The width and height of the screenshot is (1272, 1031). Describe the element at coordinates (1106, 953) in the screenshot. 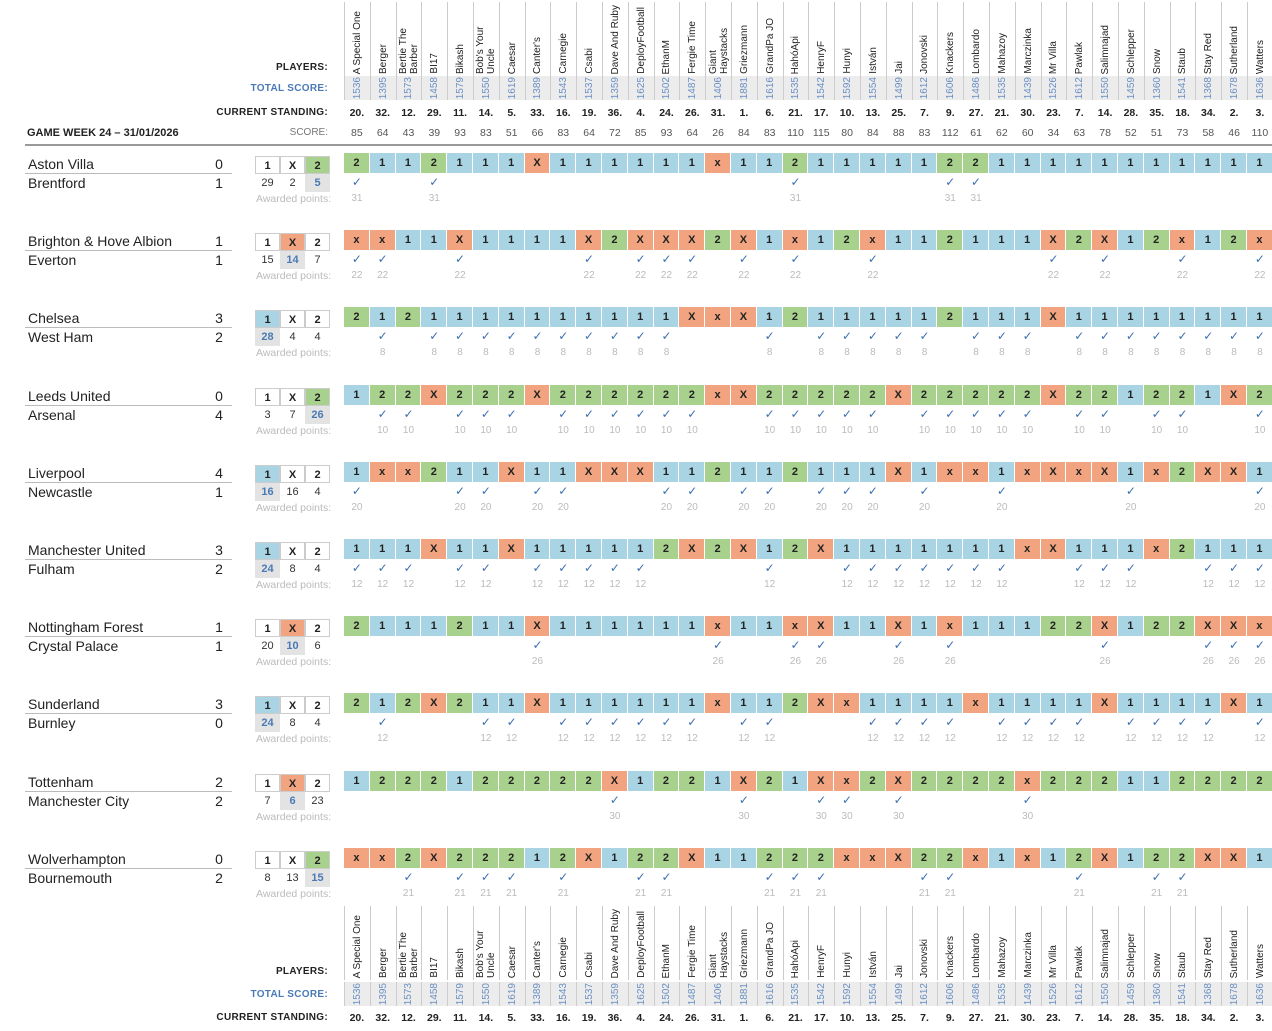

I see `player-name: Salimnajad` at that location.